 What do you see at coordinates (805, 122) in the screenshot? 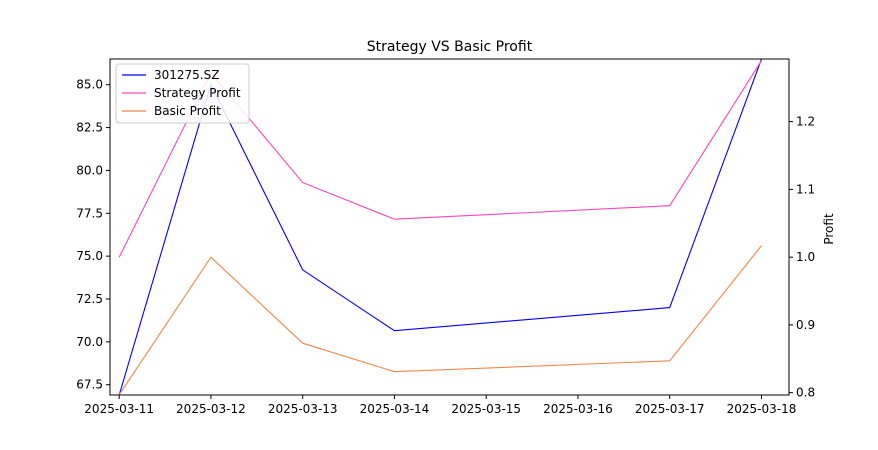
I see `y-right-tick-label: 1.2` at bounding box center [805, 122].